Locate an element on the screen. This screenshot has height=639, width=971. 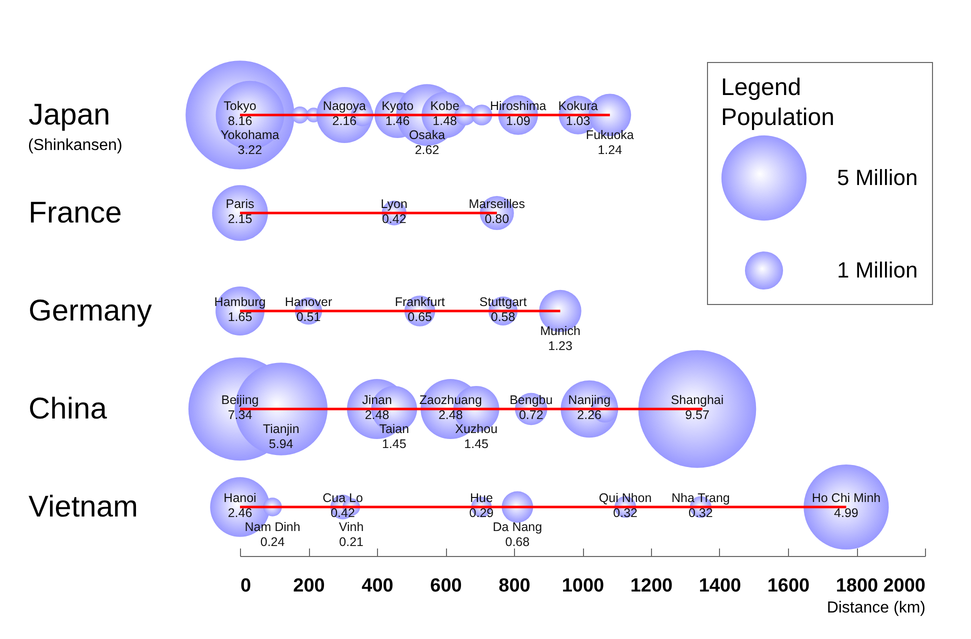
x-tick-label: 600 is located at coordinates (446, 586).